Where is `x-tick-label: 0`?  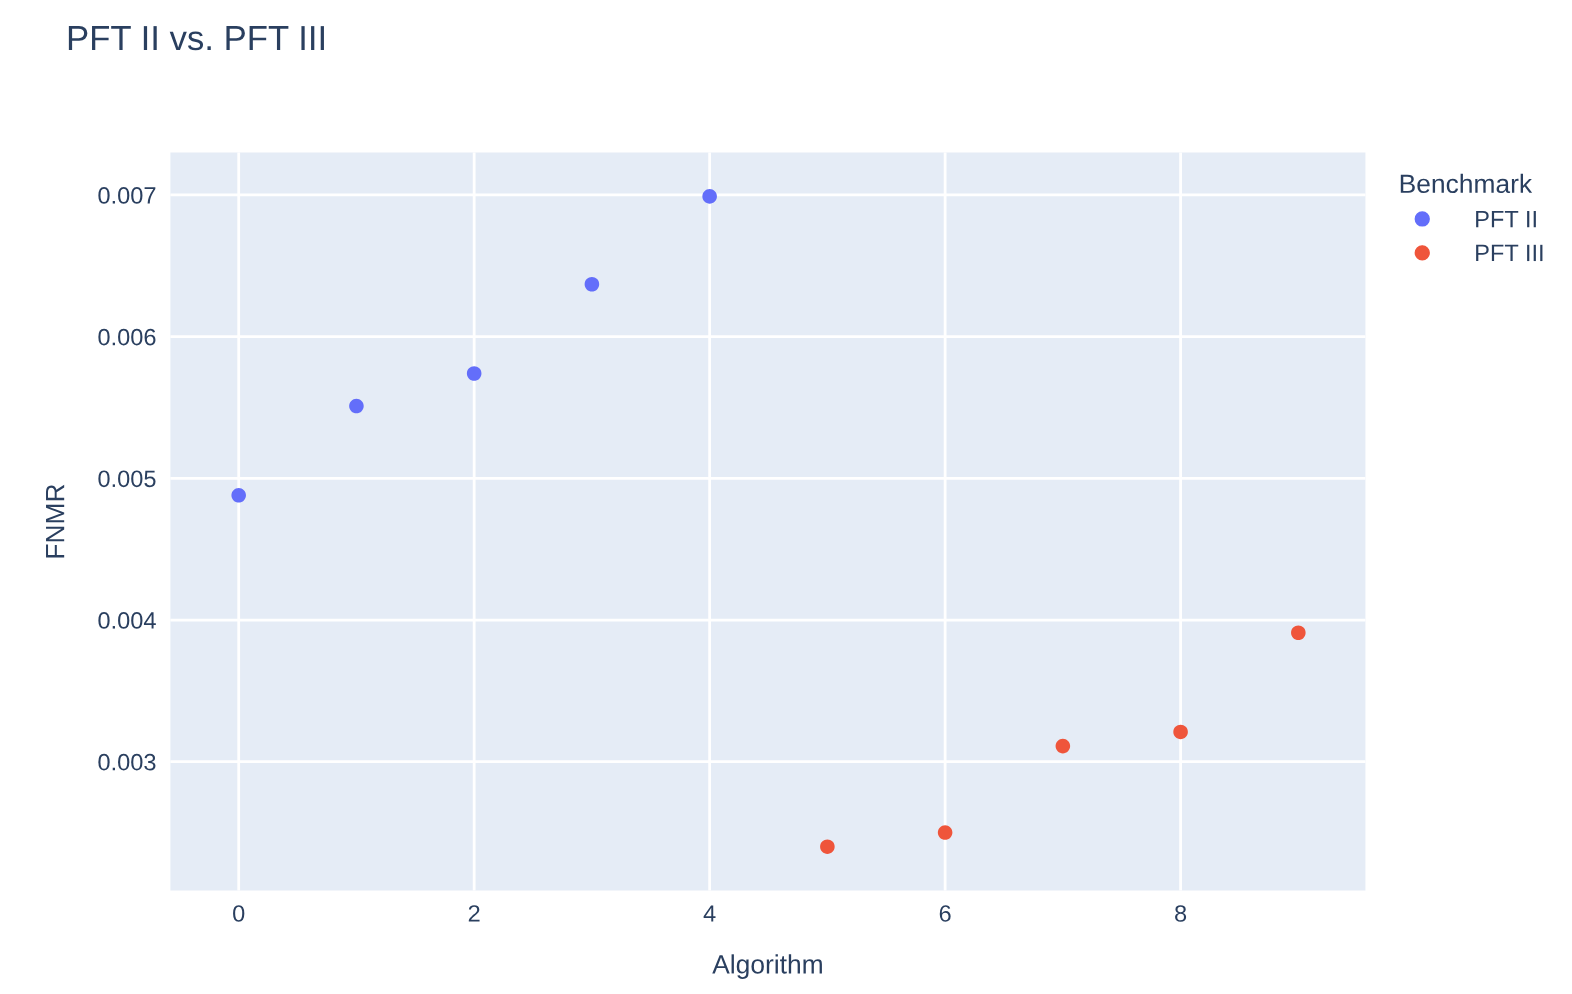
x-tick-label: 0 is located at coordinates (239, 913).